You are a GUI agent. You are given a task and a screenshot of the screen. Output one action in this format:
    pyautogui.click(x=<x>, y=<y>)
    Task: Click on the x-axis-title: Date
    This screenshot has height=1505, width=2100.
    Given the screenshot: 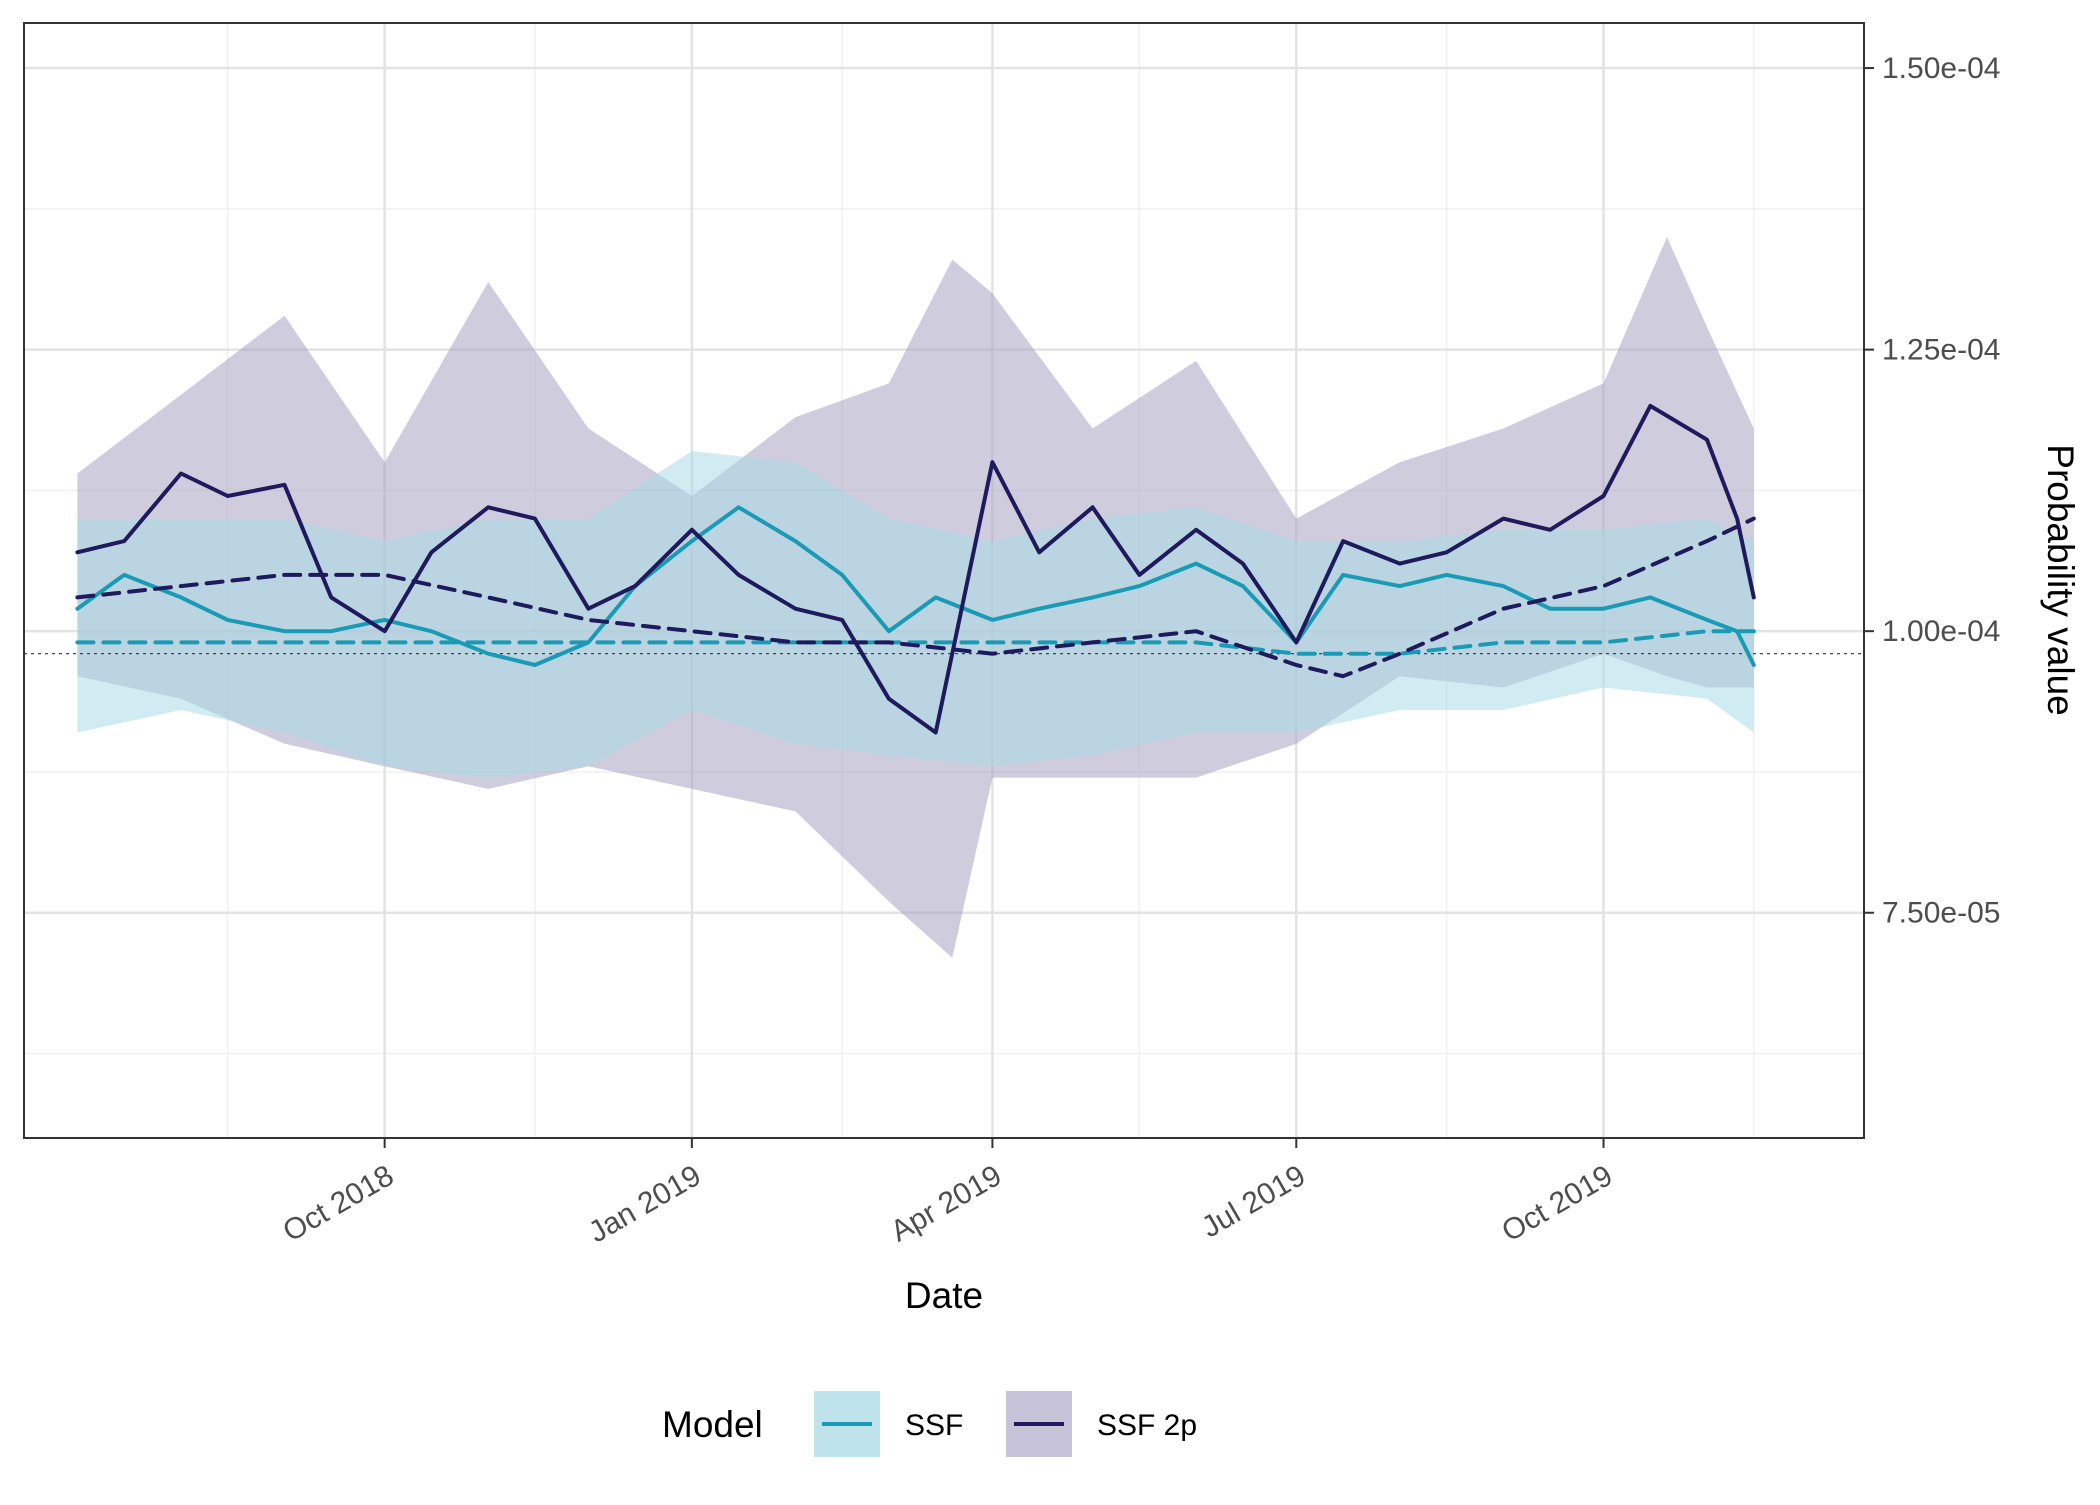 What is the action you would take?
    pyautogui.click(x=944, y=1295)
    